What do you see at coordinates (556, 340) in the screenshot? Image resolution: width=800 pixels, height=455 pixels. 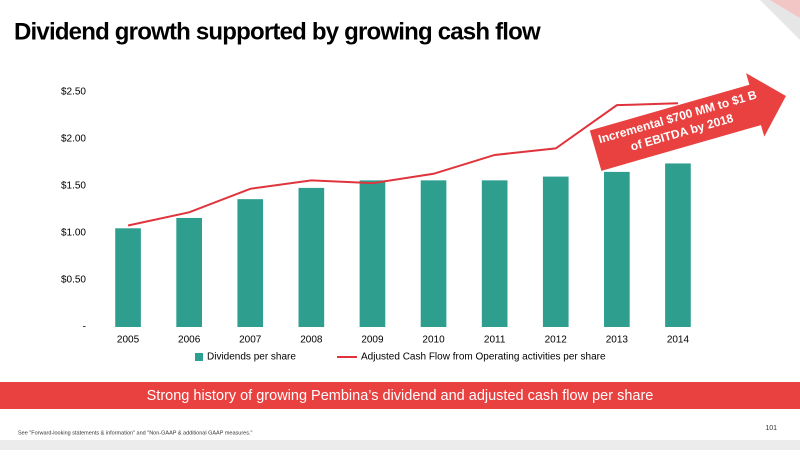 I see `x-tick-label: 2012` at bounding box center [556, 340].